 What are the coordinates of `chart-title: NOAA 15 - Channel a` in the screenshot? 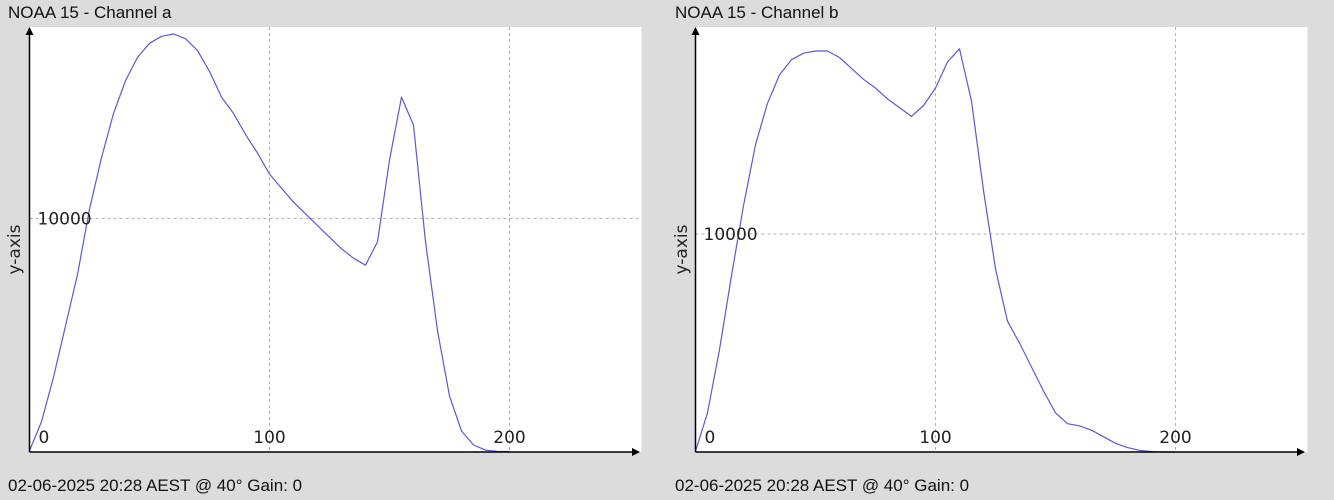 It's located at (90, 12).